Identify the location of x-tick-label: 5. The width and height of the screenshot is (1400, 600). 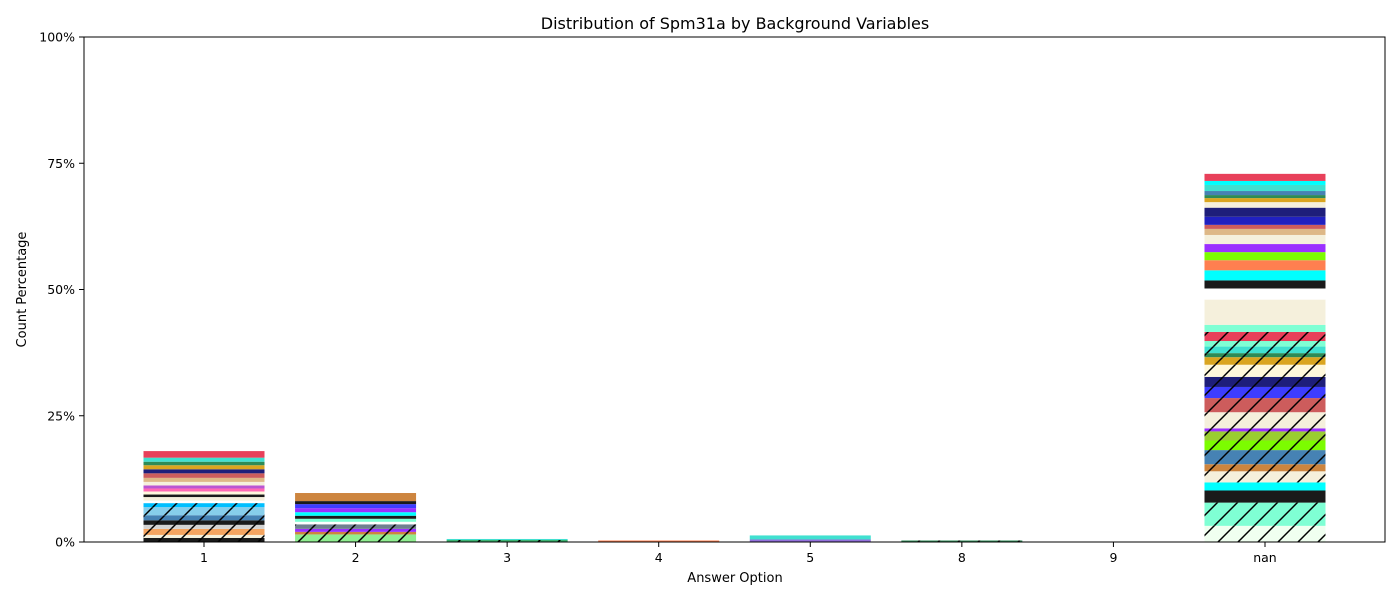
(810, 557).